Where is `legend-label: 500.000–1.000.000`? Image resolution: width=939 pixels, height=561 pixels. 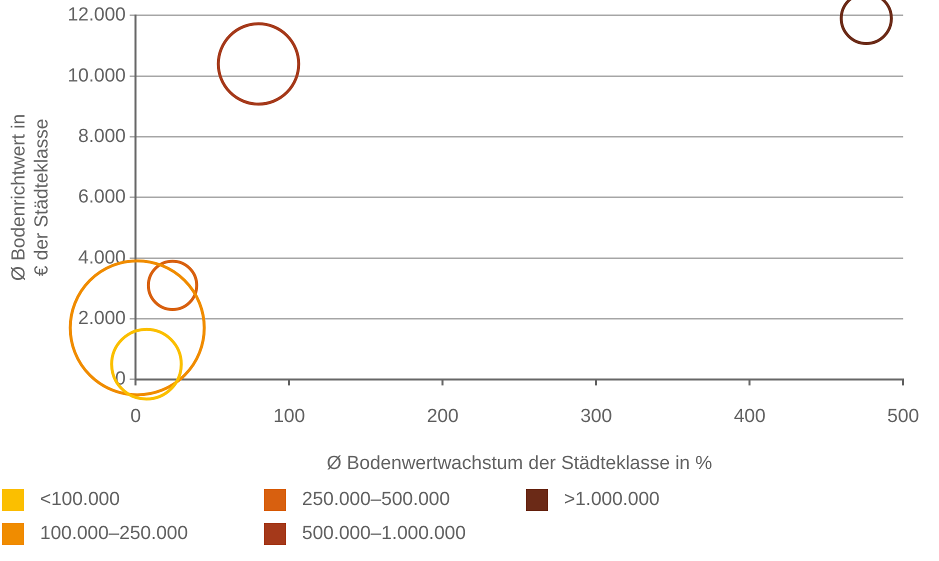 legend-label: 500.000–1.000.000 is located at coordinates (384, 534).